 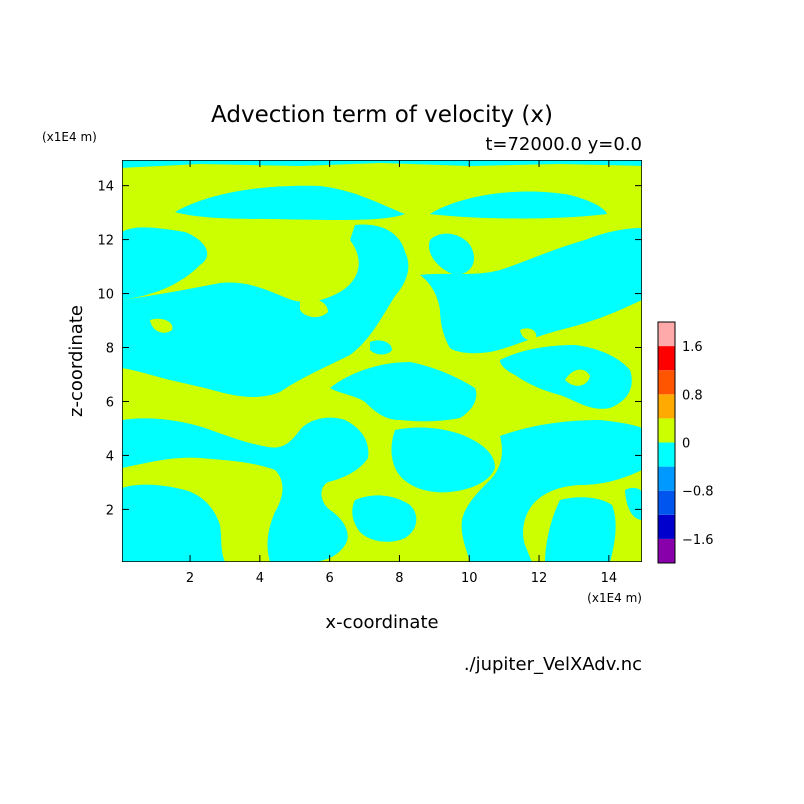 I want to click on x-tick-label: 2, so click(x=190, y=578).